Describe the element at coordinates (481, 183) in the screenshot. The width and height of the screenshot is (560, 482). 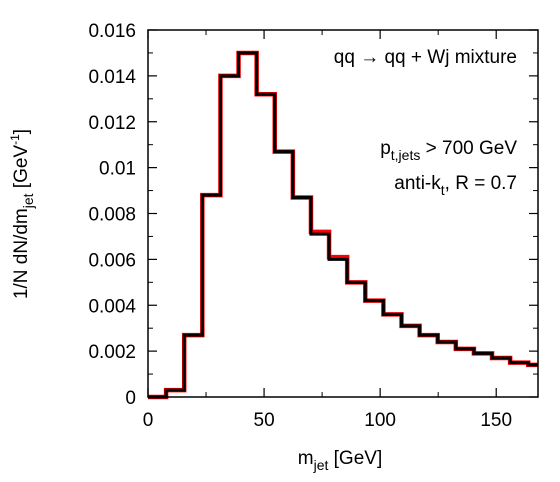
I see `annotation-algo-rest: , R = 0.7` at that location.